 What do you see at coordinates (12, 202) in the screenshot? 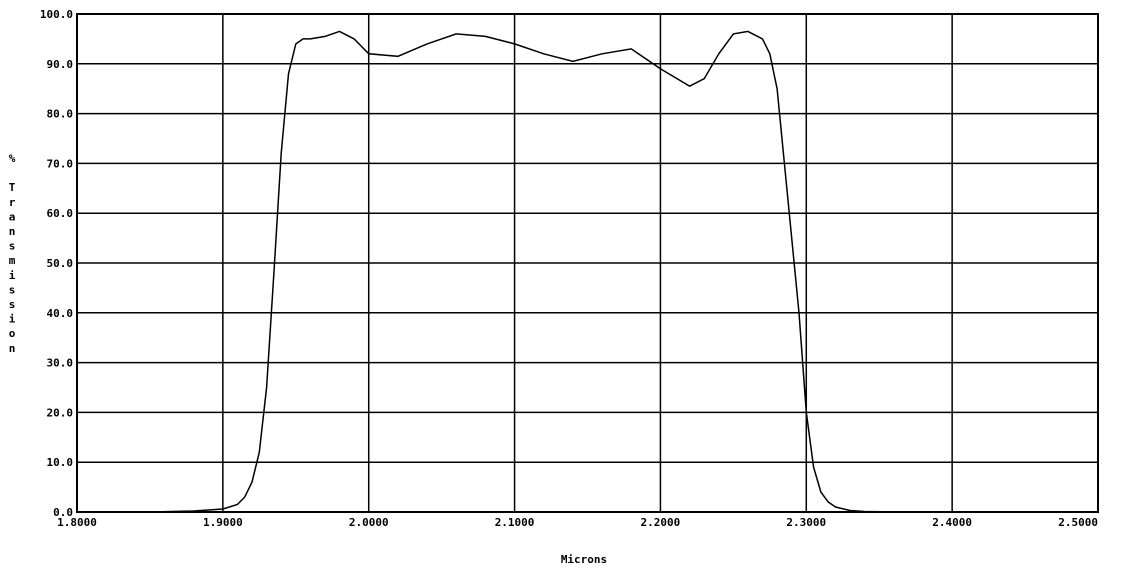
I see `y-axis-label-char: r` at bounding box center [12, 202].